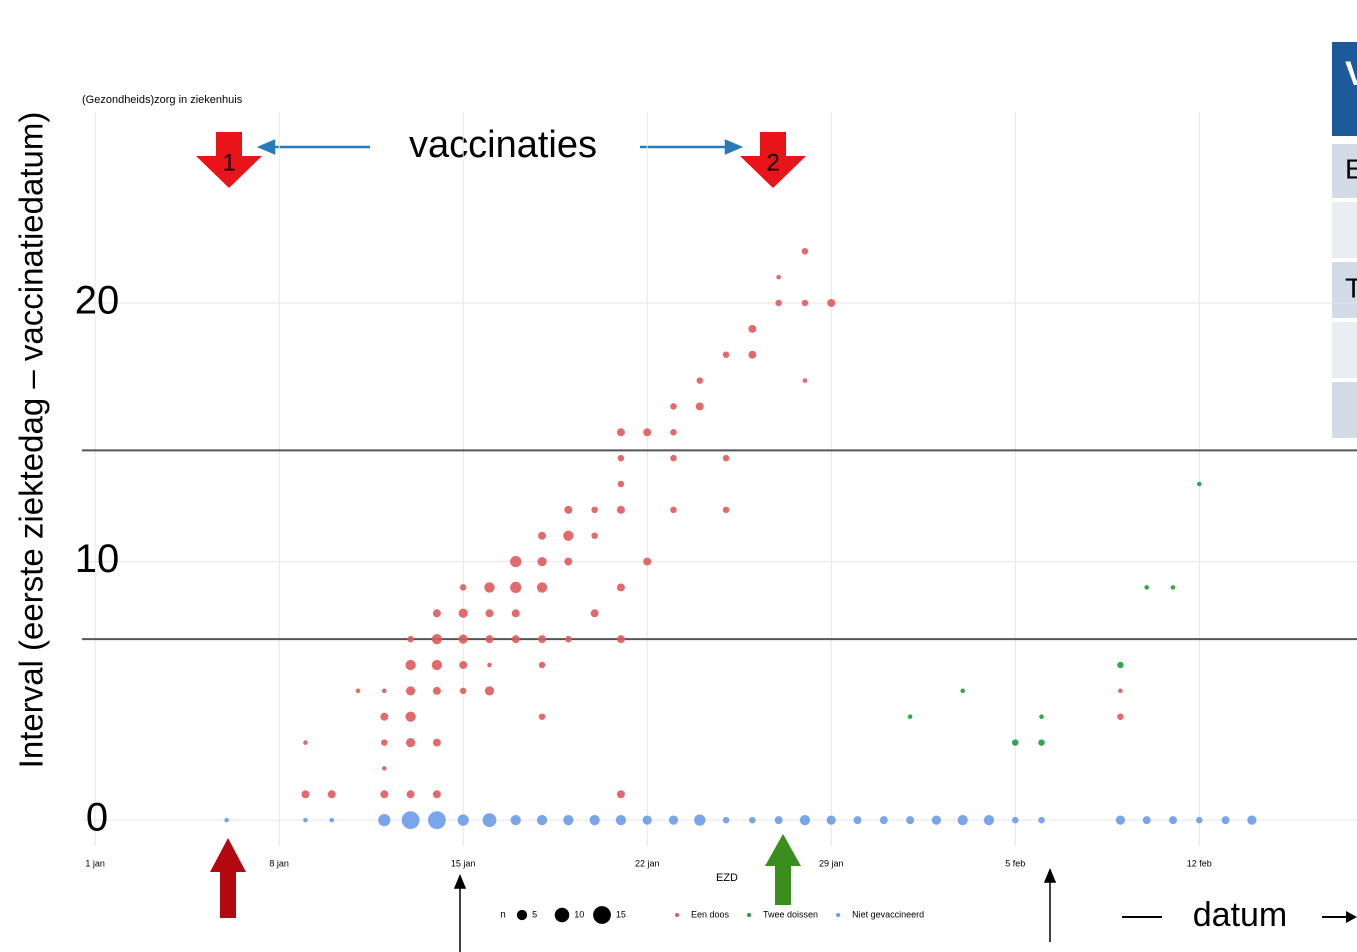  Describe the element at coordinates (838, 915) in the screenshot. I see `legend-swatch` at that location.